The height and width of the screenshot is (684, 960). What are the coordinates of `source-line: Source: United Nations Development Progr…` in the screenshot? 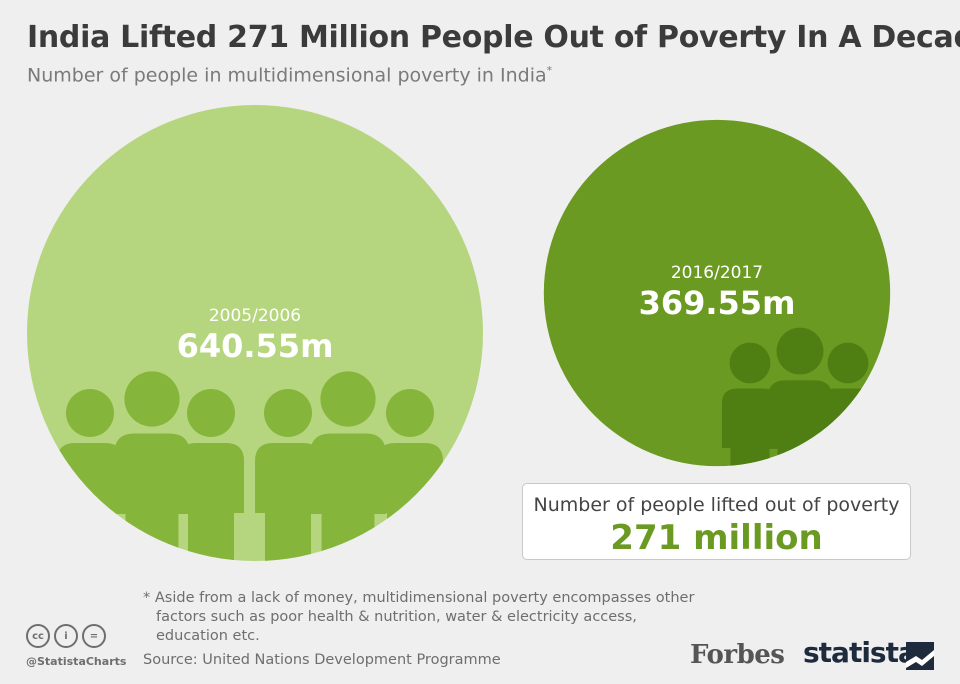 It's located at (322, 660).